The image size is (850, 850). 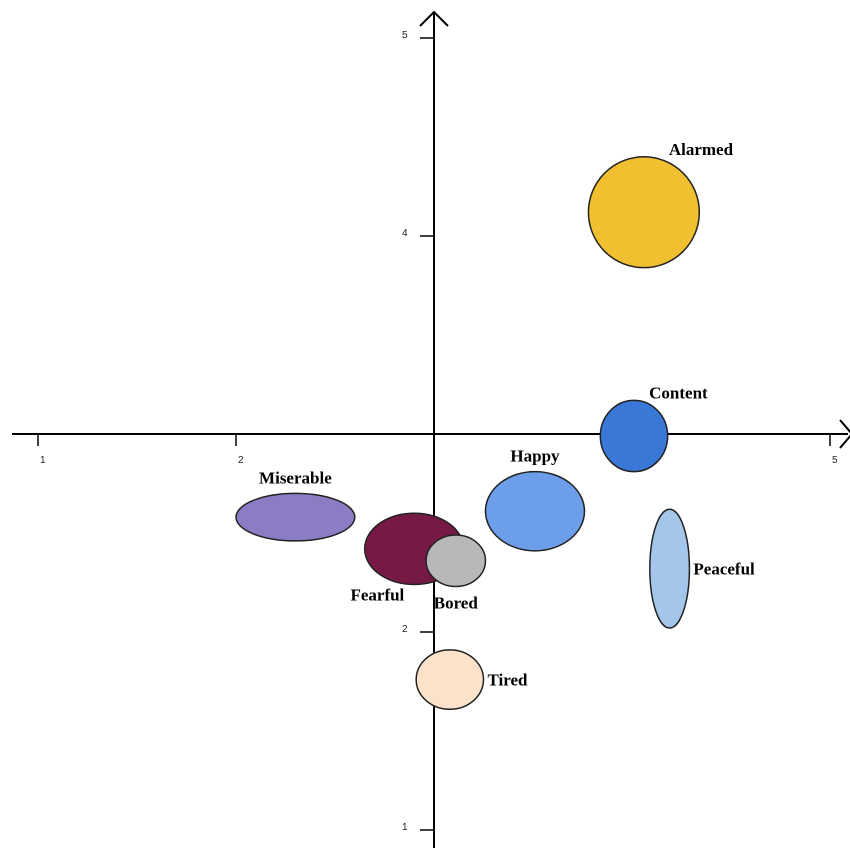 What do you see at coordinates (434, 18) in the screenshot?
I see `y-axis-arrow` at bounding box center [434, 18].